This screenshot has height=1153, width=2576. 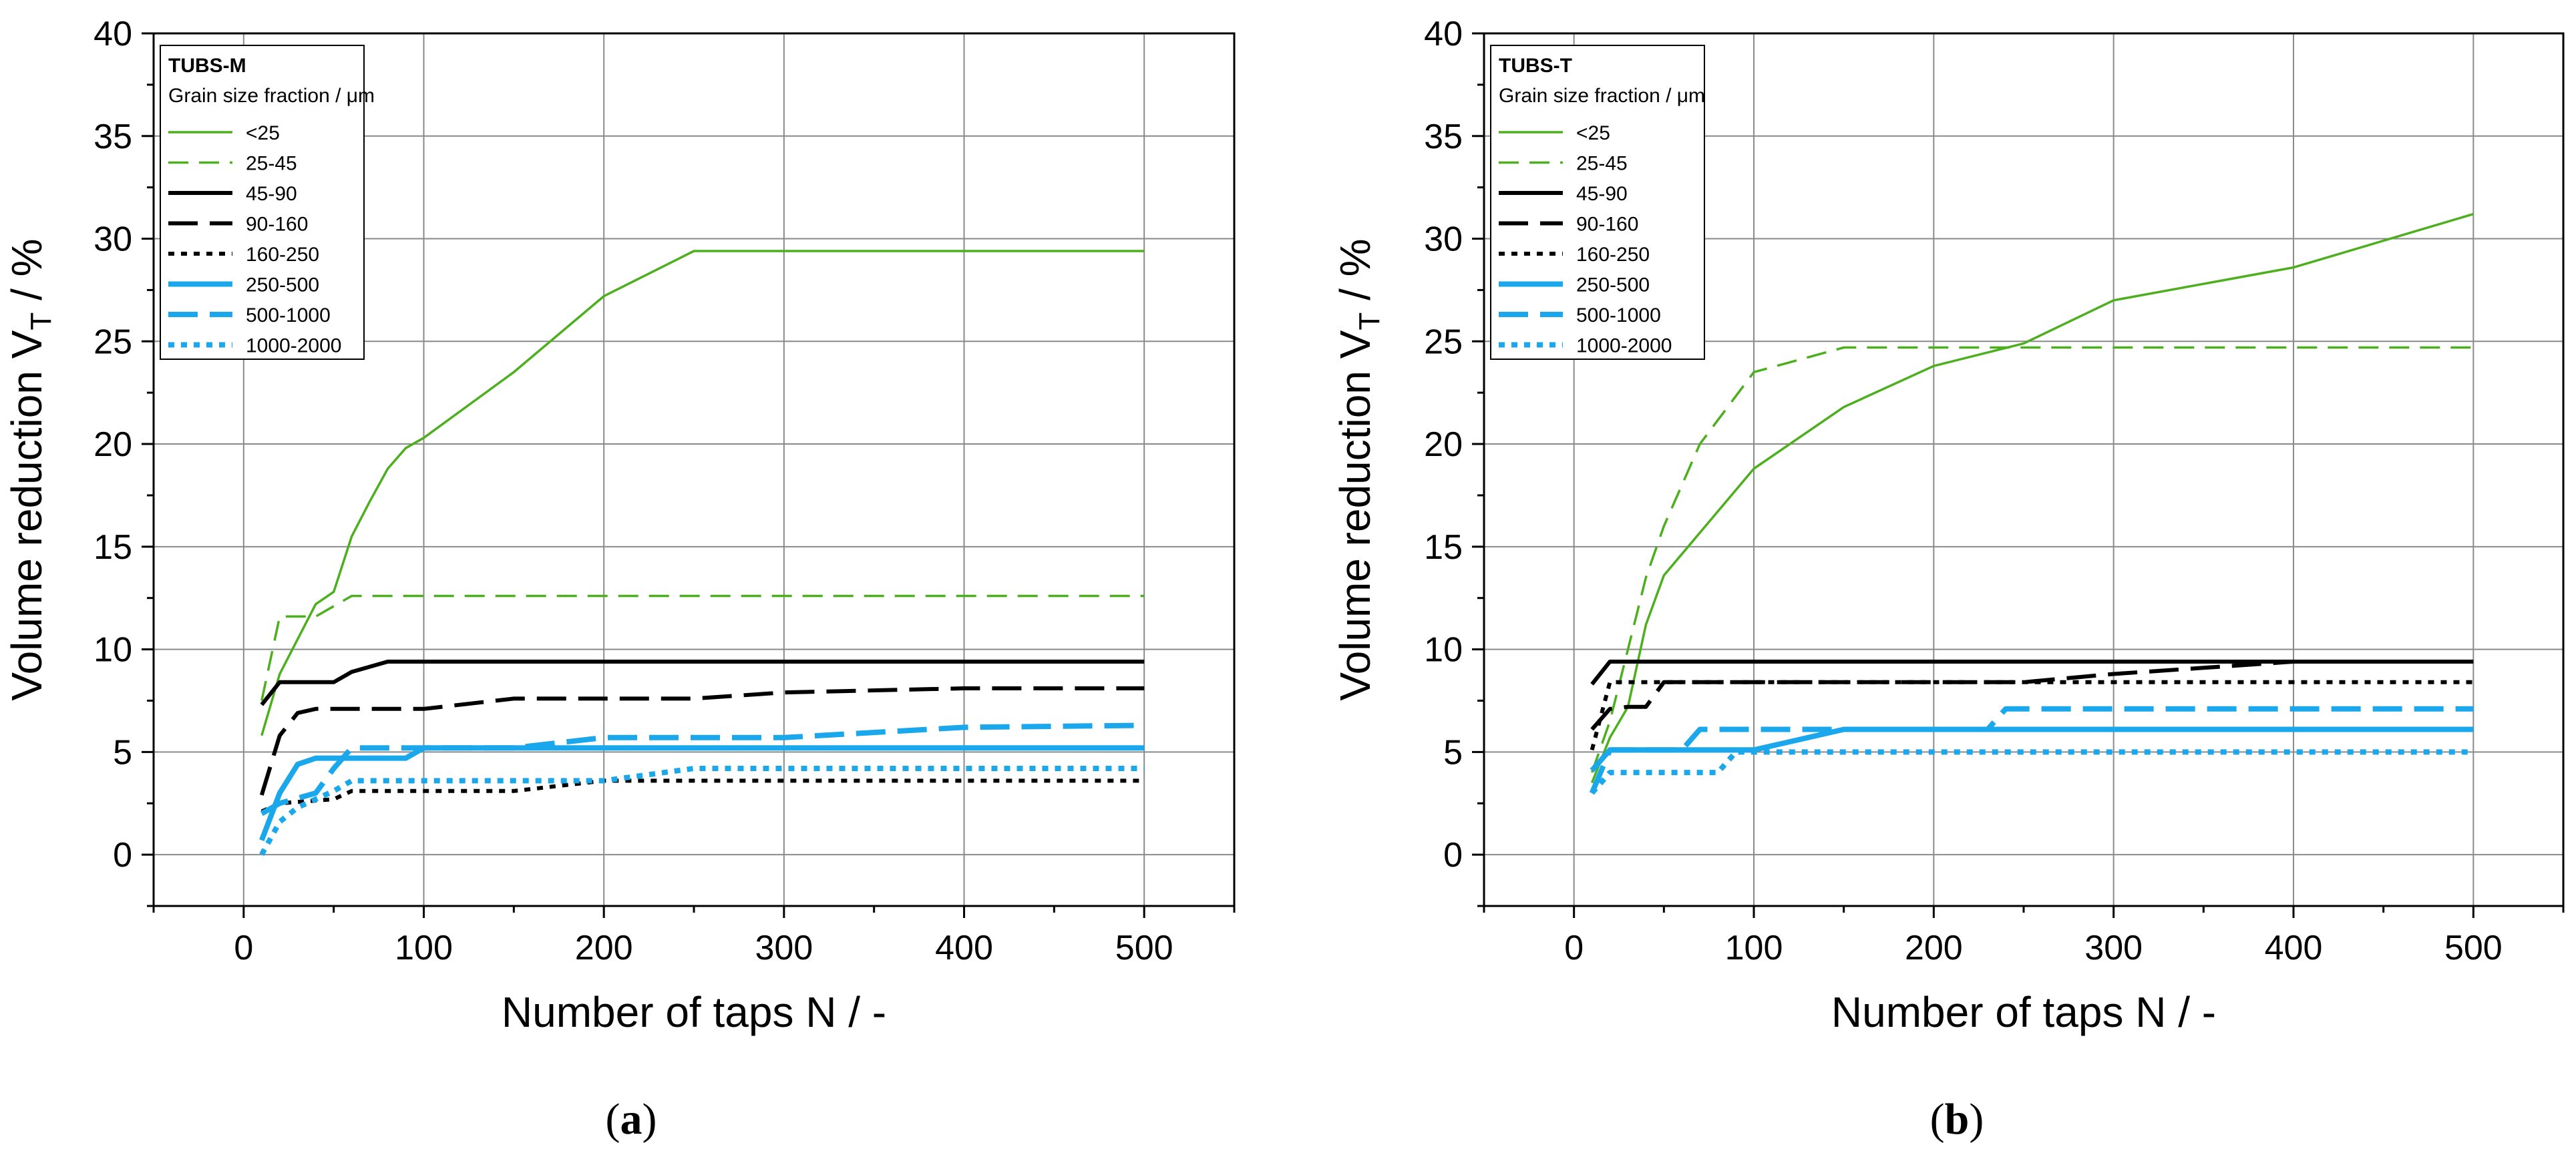 I want to click on legend-title: TUBS-T, so click(x=1536, y=66).